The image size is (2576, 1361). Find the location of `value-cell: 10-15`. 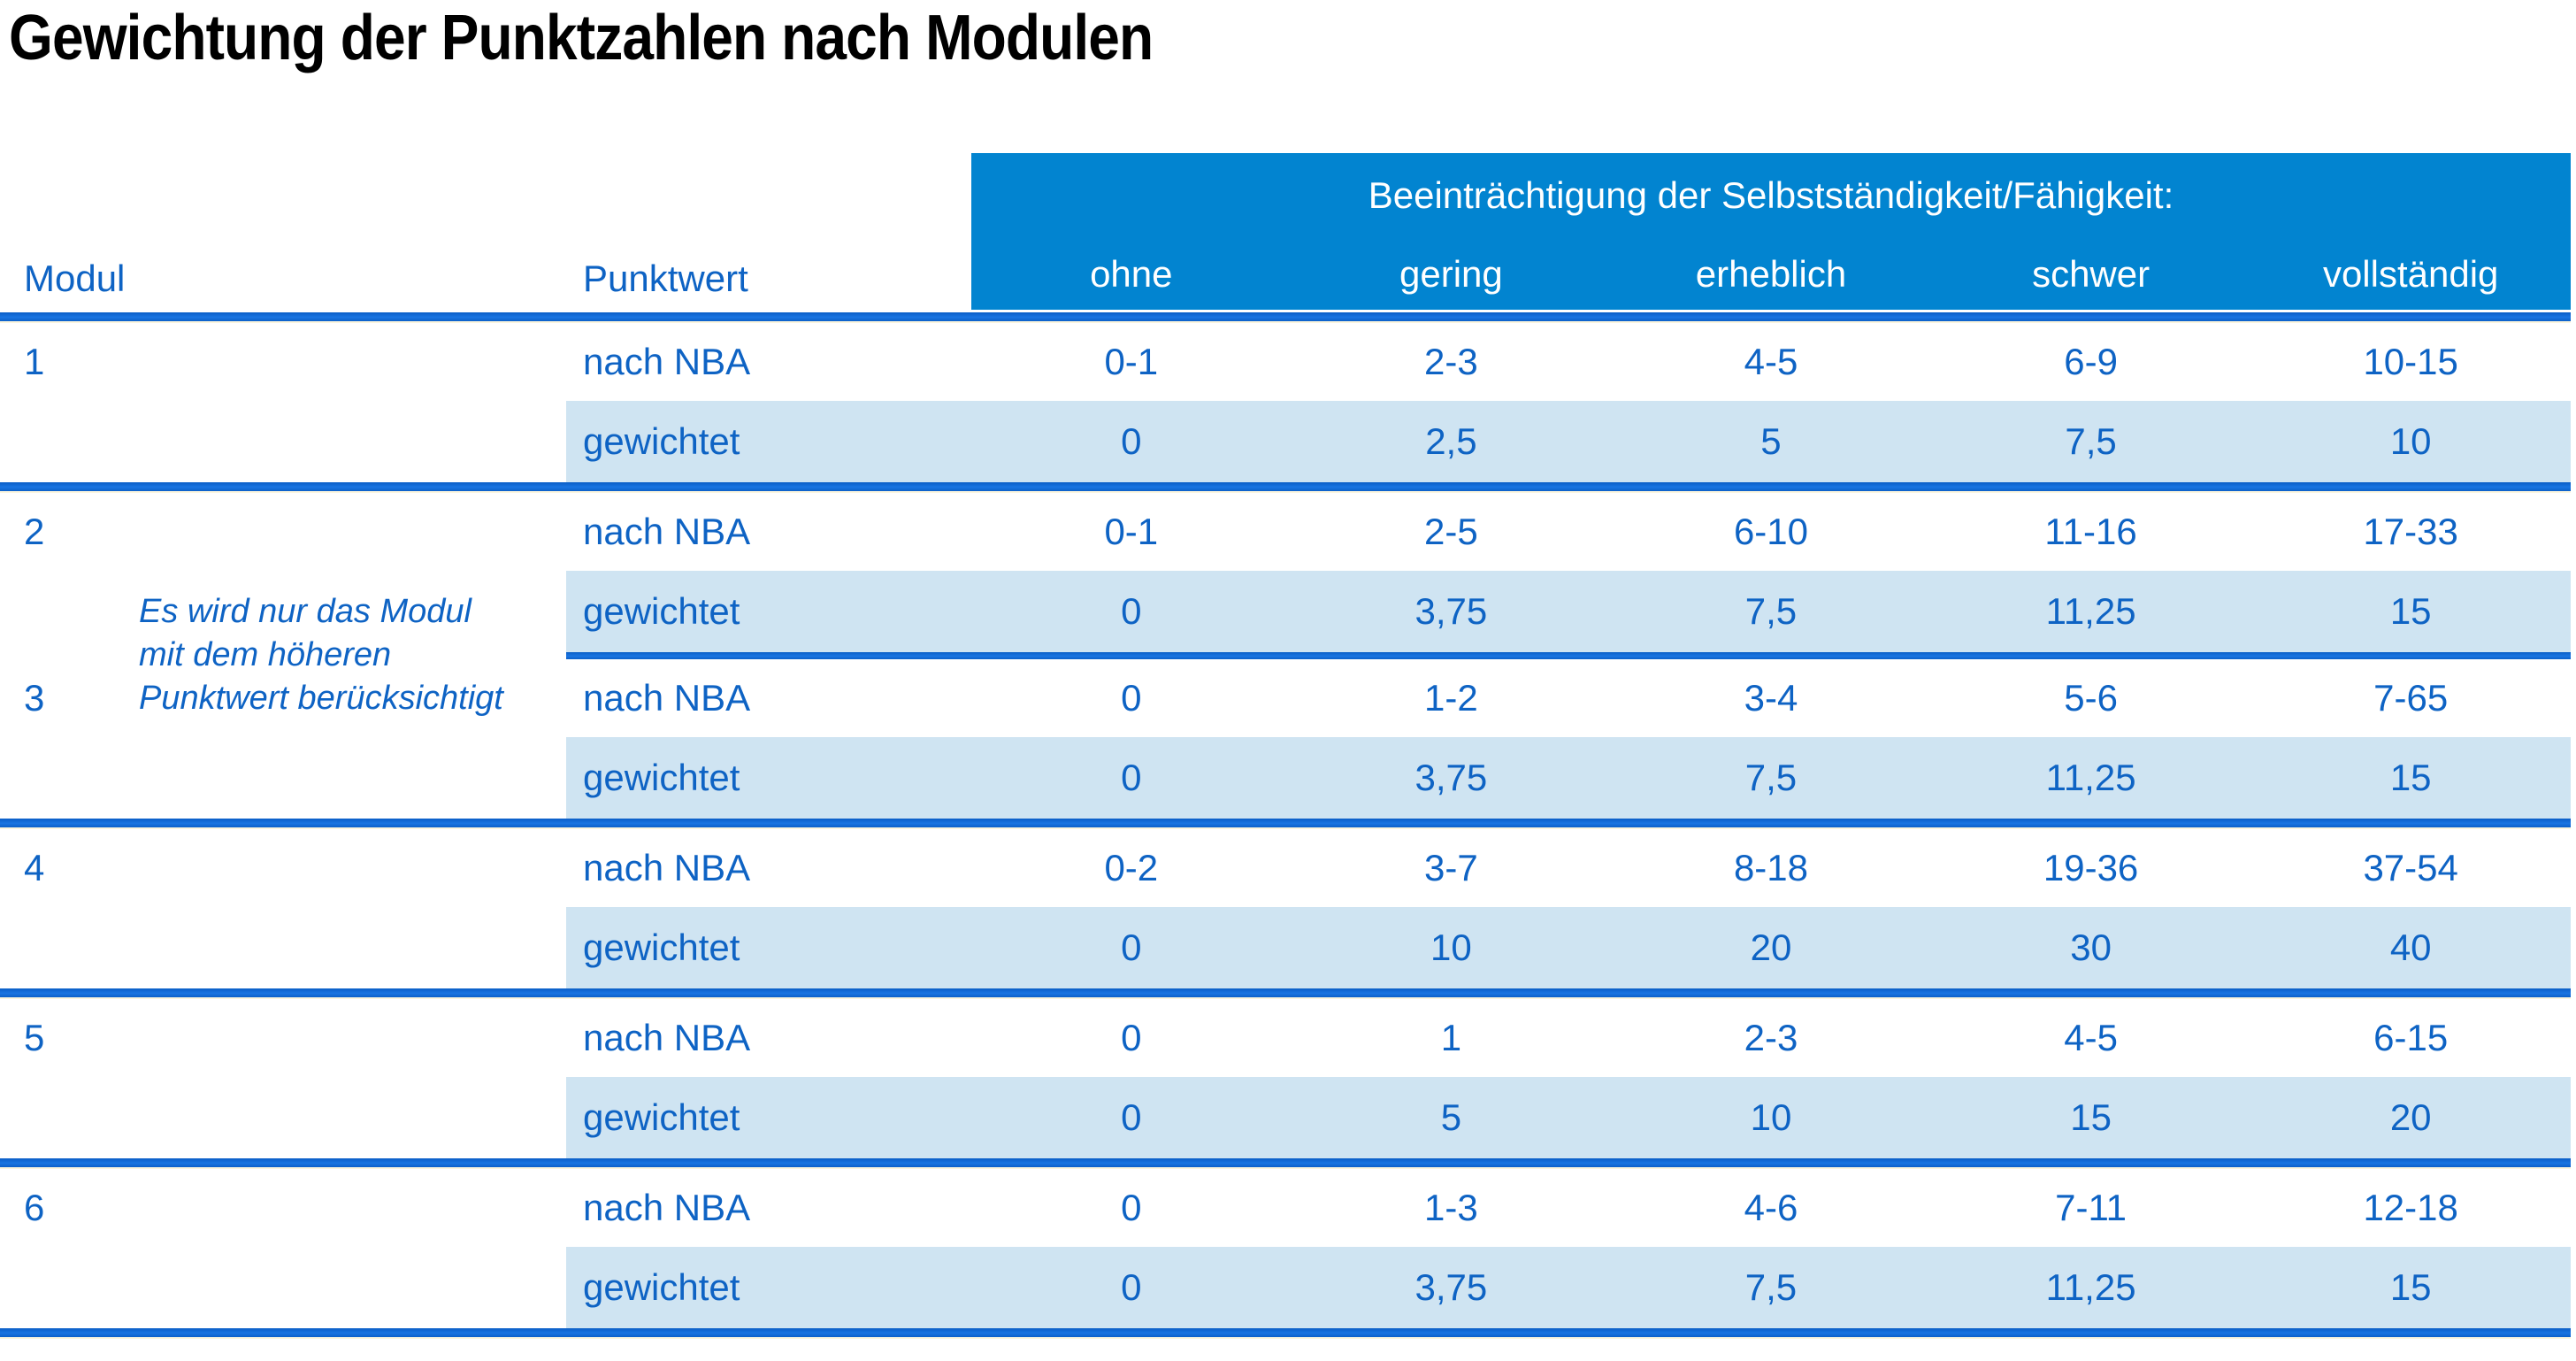

value-cell: 10-15 is located at coordinates (2410, 361).